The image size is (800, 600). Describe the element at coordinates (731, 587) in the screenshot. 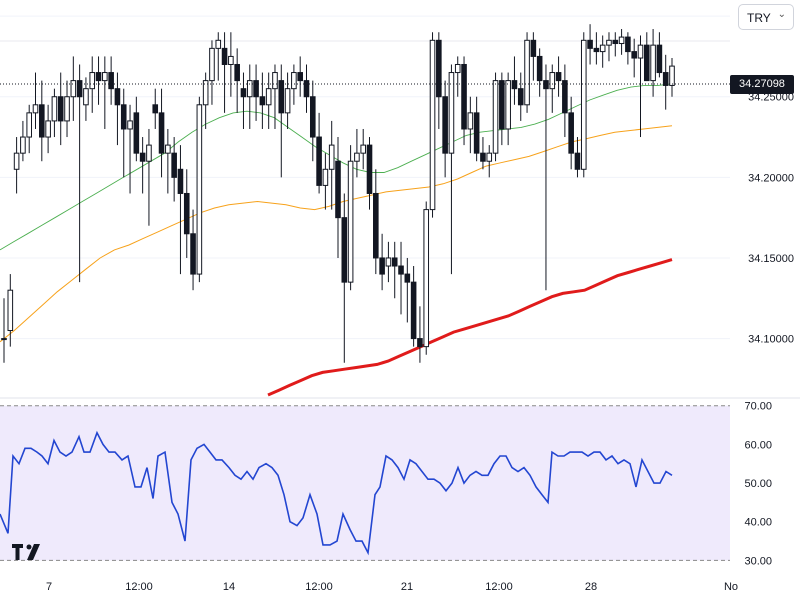

I see `time-tick-label: No` at that location.